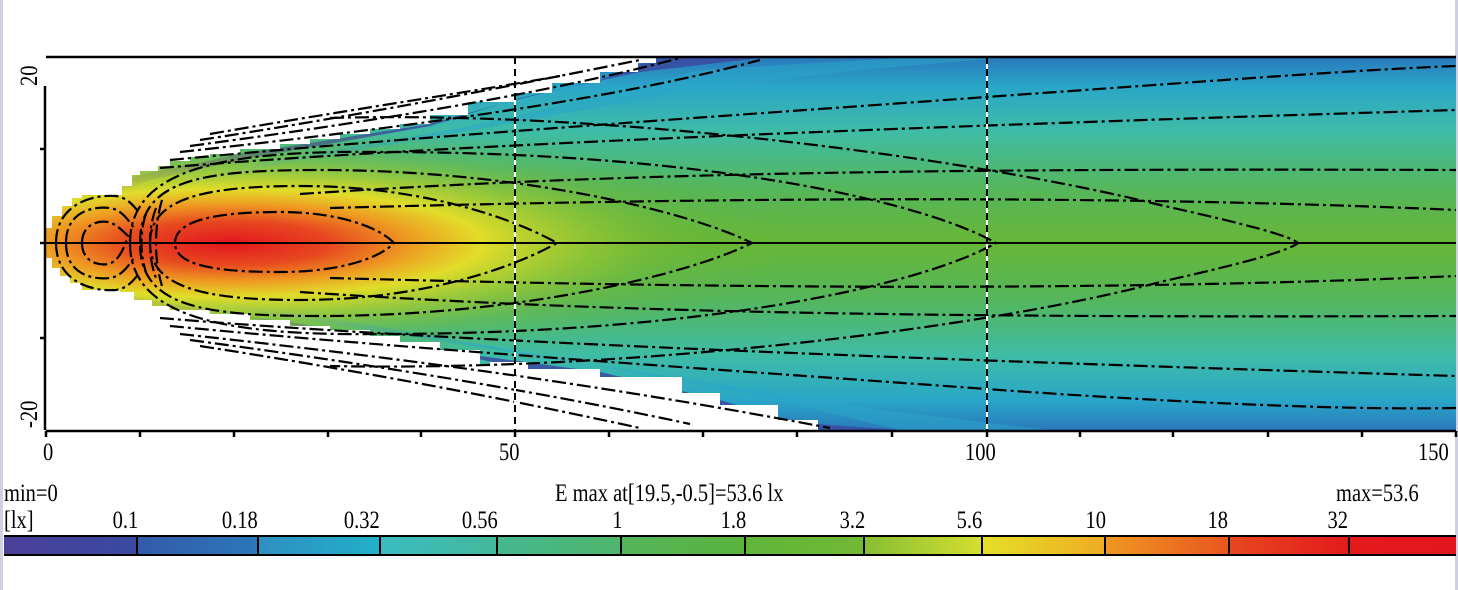 The image size is (1458, 590). I want to click on legend-label: 5.6, so click(969, 520).